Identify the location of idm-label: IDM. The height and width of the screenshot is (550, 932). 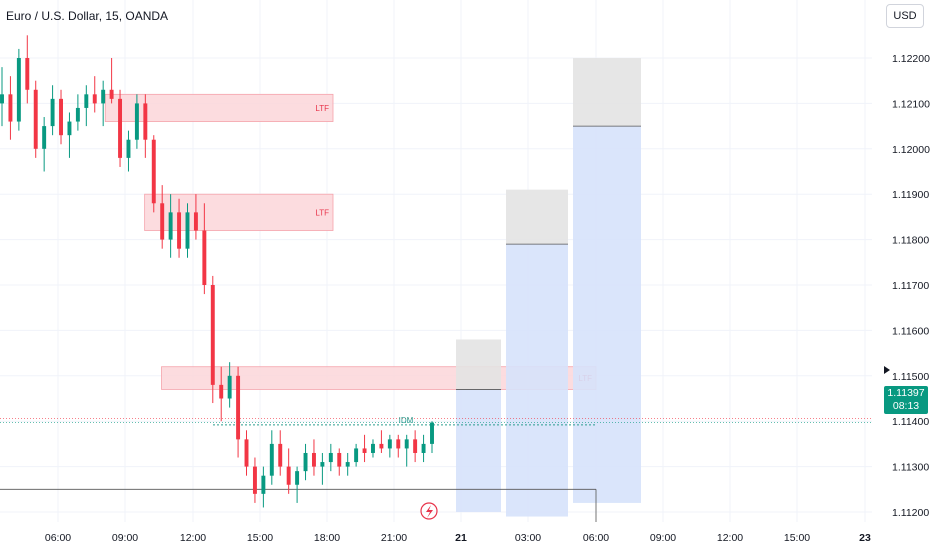
(406, 420).